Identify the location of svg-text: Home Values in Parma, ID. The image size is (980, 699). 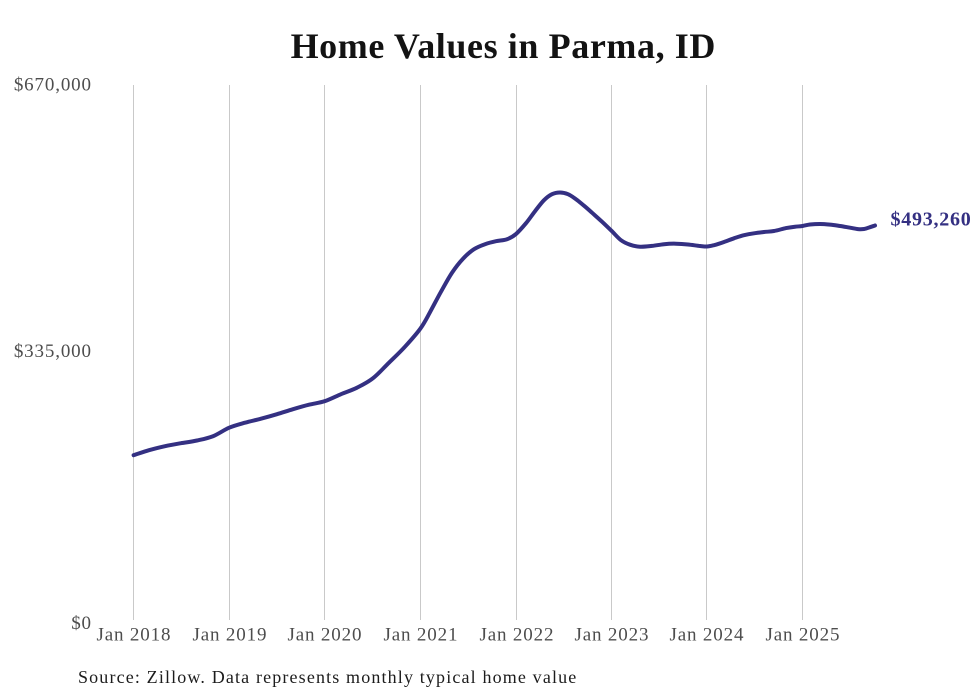
(503, 46).